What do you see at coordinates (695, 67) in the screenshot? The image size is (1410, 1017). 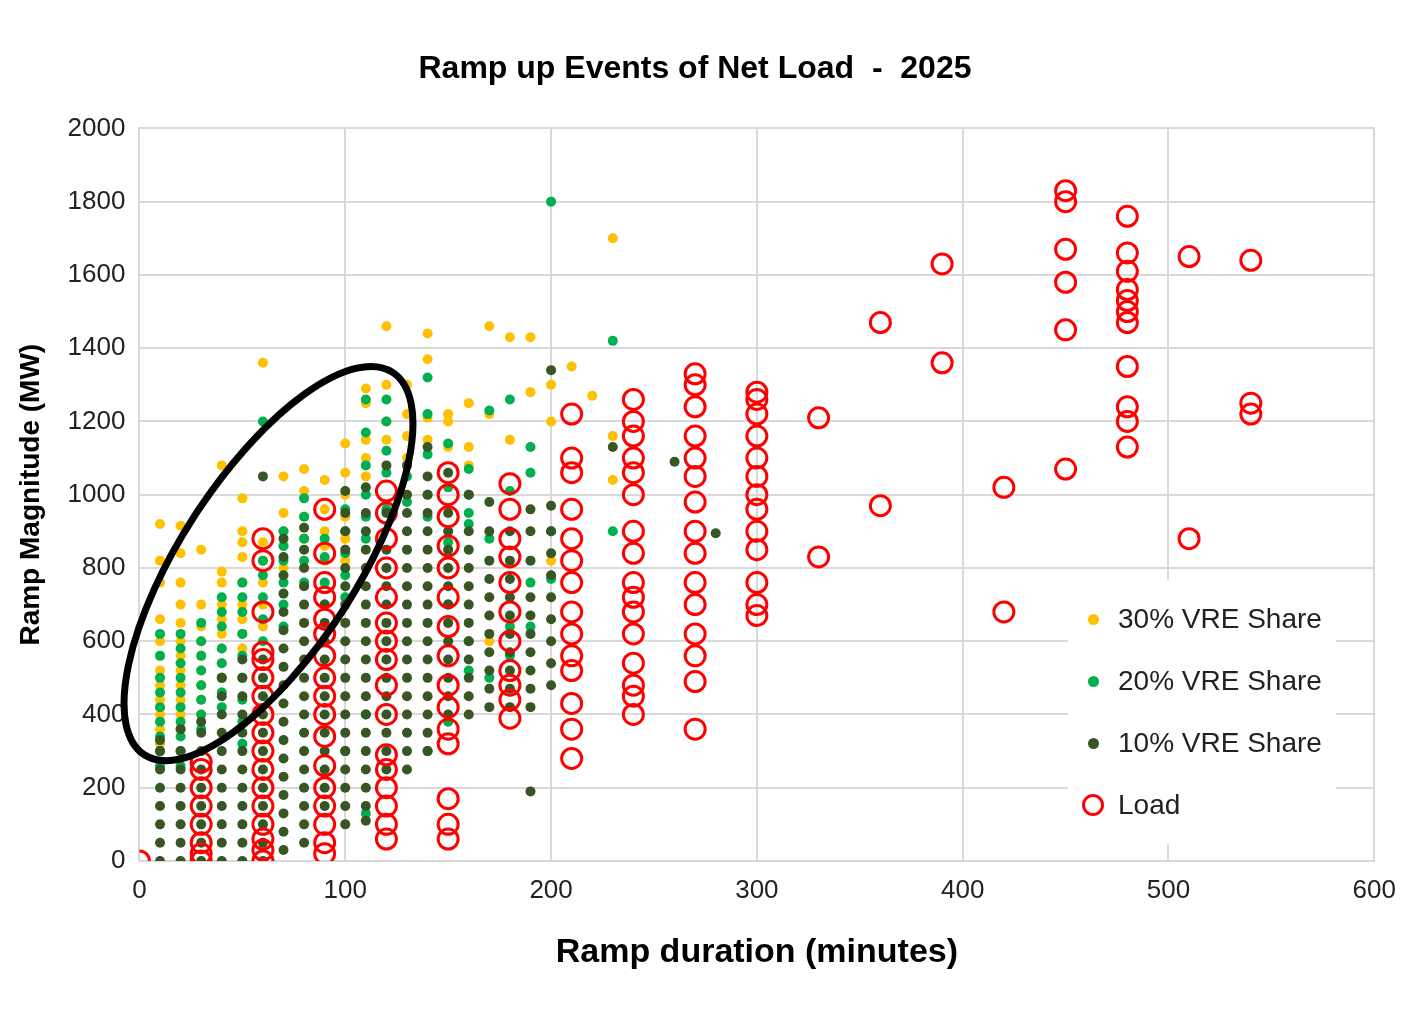 I see `chart-title: Ramp up Events of Net Load - 2025` at bounding box center [695, 67].